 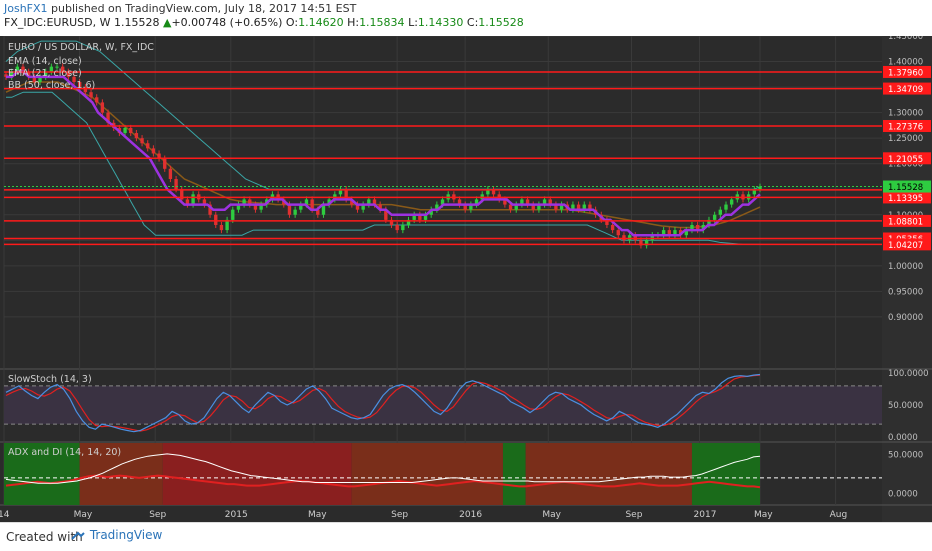 I want to click on adx-tick-label: 0.0000, so click(x=903, y=494).